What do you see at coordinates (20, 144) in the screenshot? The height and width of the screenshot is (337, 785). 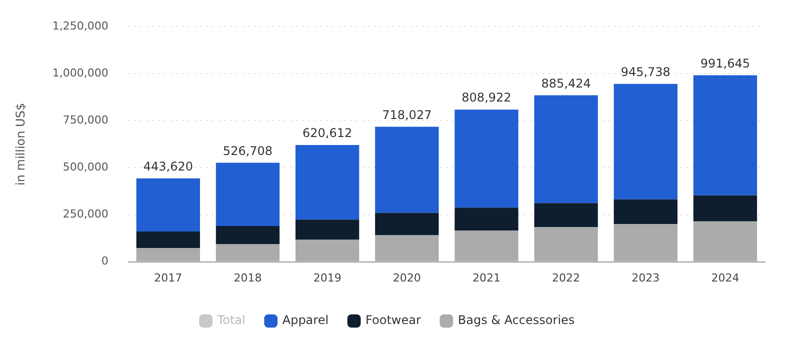 I see `y-axis-title: in million US$` at bounding box center [20, 144].